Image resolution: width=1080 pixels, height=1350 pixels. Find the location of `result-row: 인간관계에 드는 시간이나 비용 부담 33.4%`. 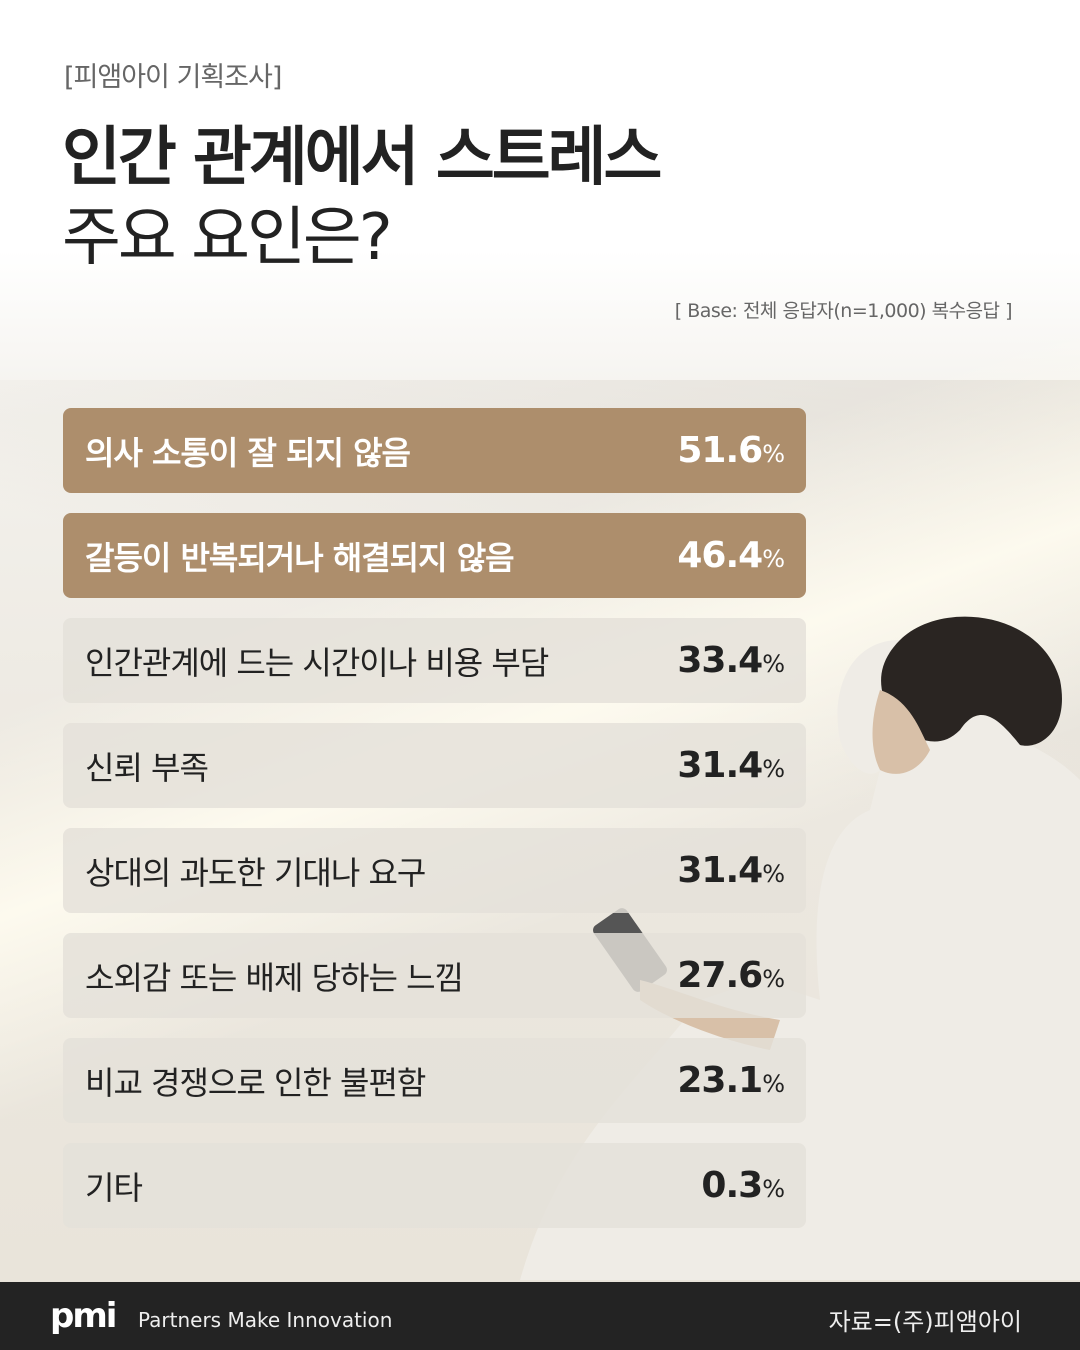

result-row: 인간관계에 드는 시간이나 비용 부담 33.4% is located at coordinates (434, 660).